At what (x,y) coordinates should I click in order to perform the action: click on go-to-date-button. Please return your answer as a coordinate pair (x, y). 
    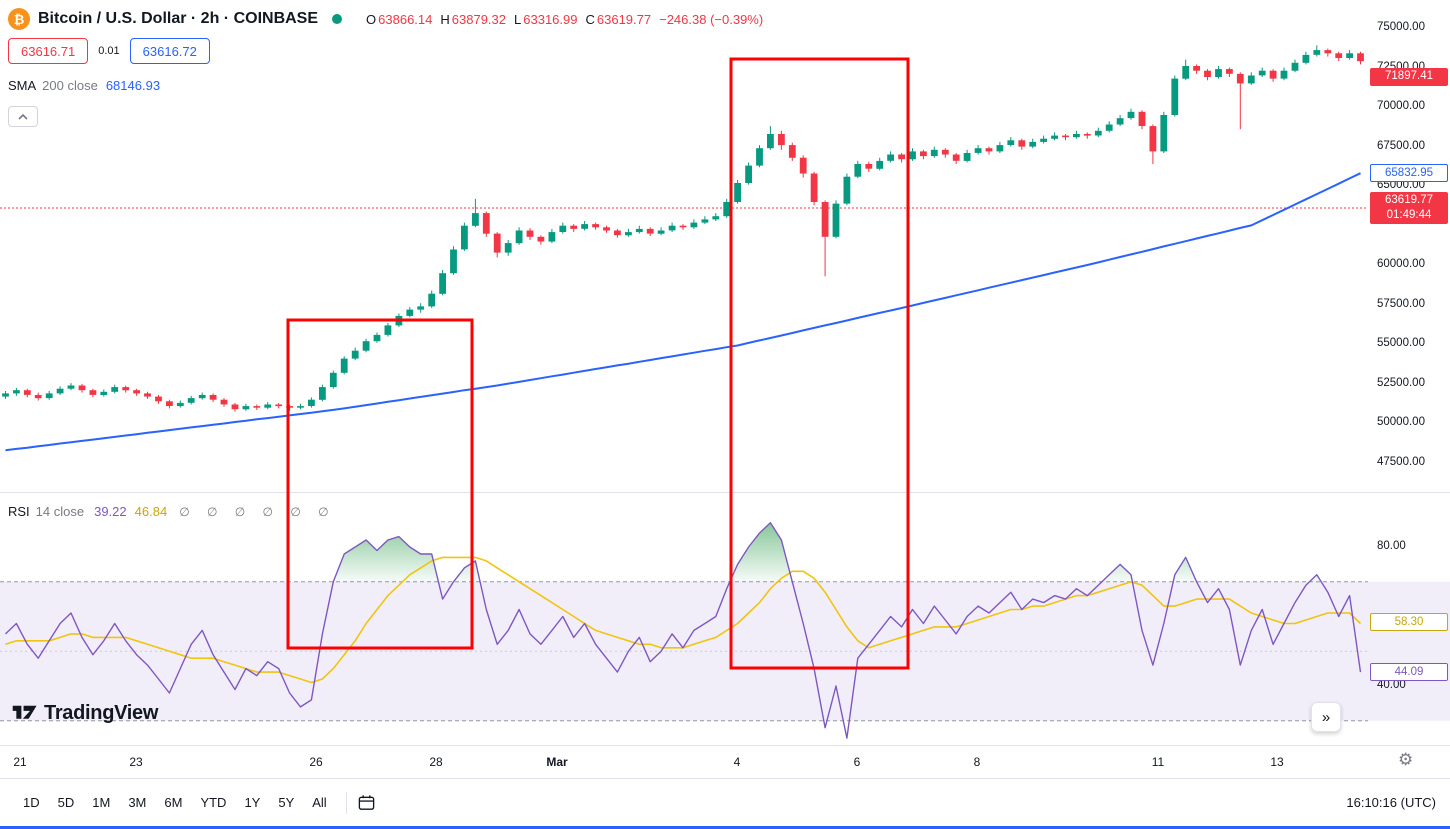
    Looking at the image, I should click on (366, 802).